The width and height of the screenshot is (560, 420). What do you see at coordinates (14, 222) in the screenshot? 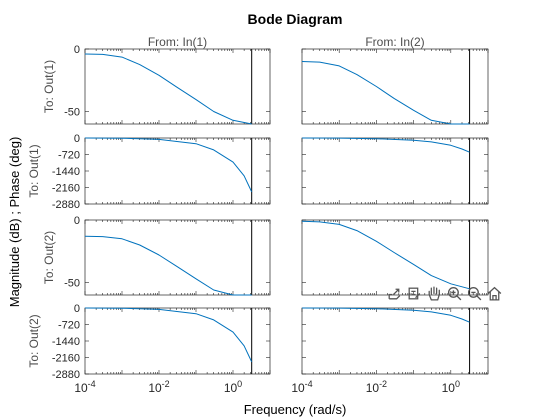
I see `y-axis-label: Magnitude (dB) ; Phase (deg)` at bounding box center [14, 222].